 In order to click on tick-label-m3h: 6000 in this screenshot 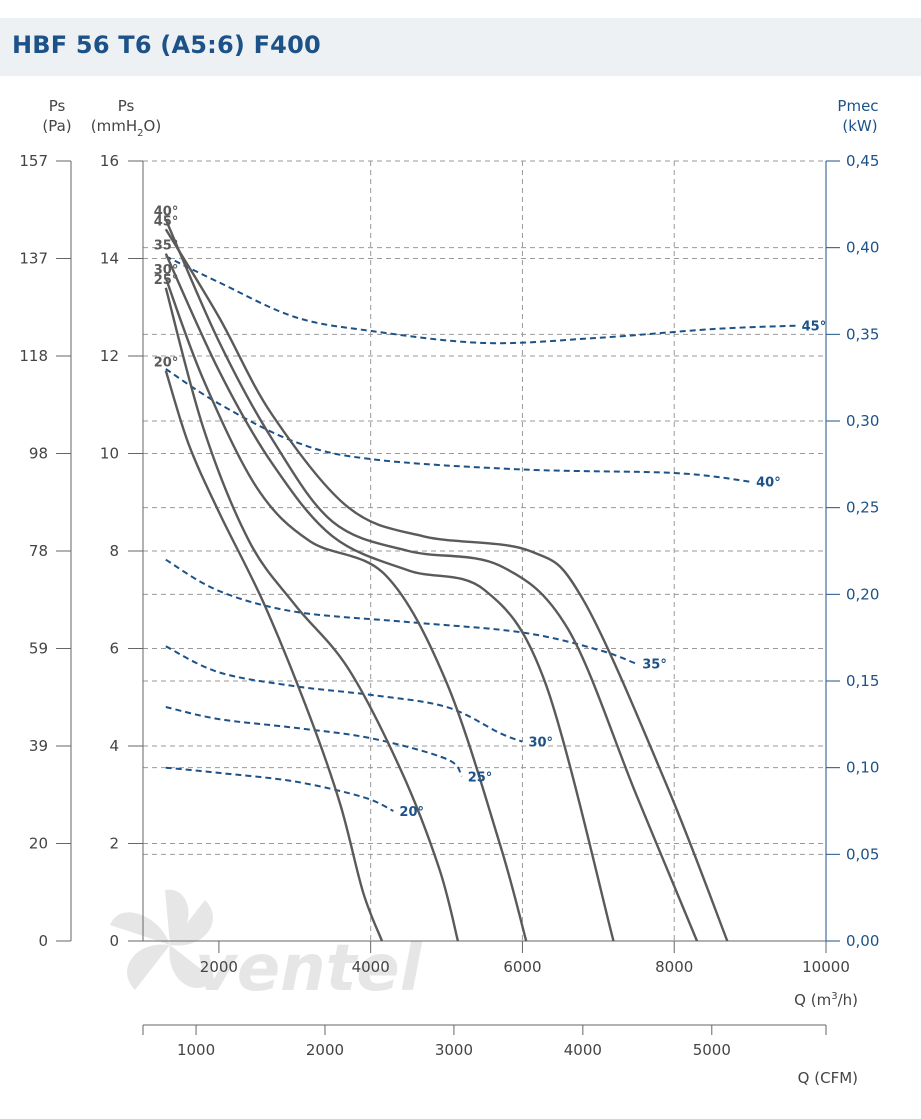, I will do `click(522, 967)`.